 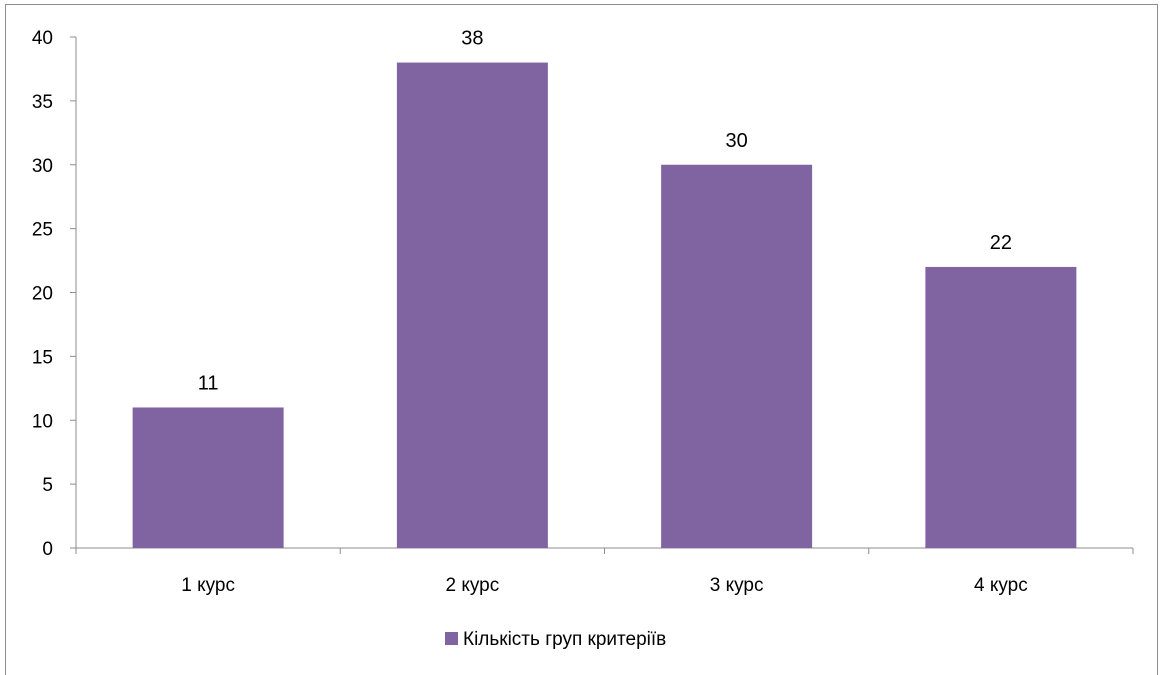 I want to click on x-axis-ticks: 1 курс 2 курс 3 курс 4 курс, so click(x=604, y=572).